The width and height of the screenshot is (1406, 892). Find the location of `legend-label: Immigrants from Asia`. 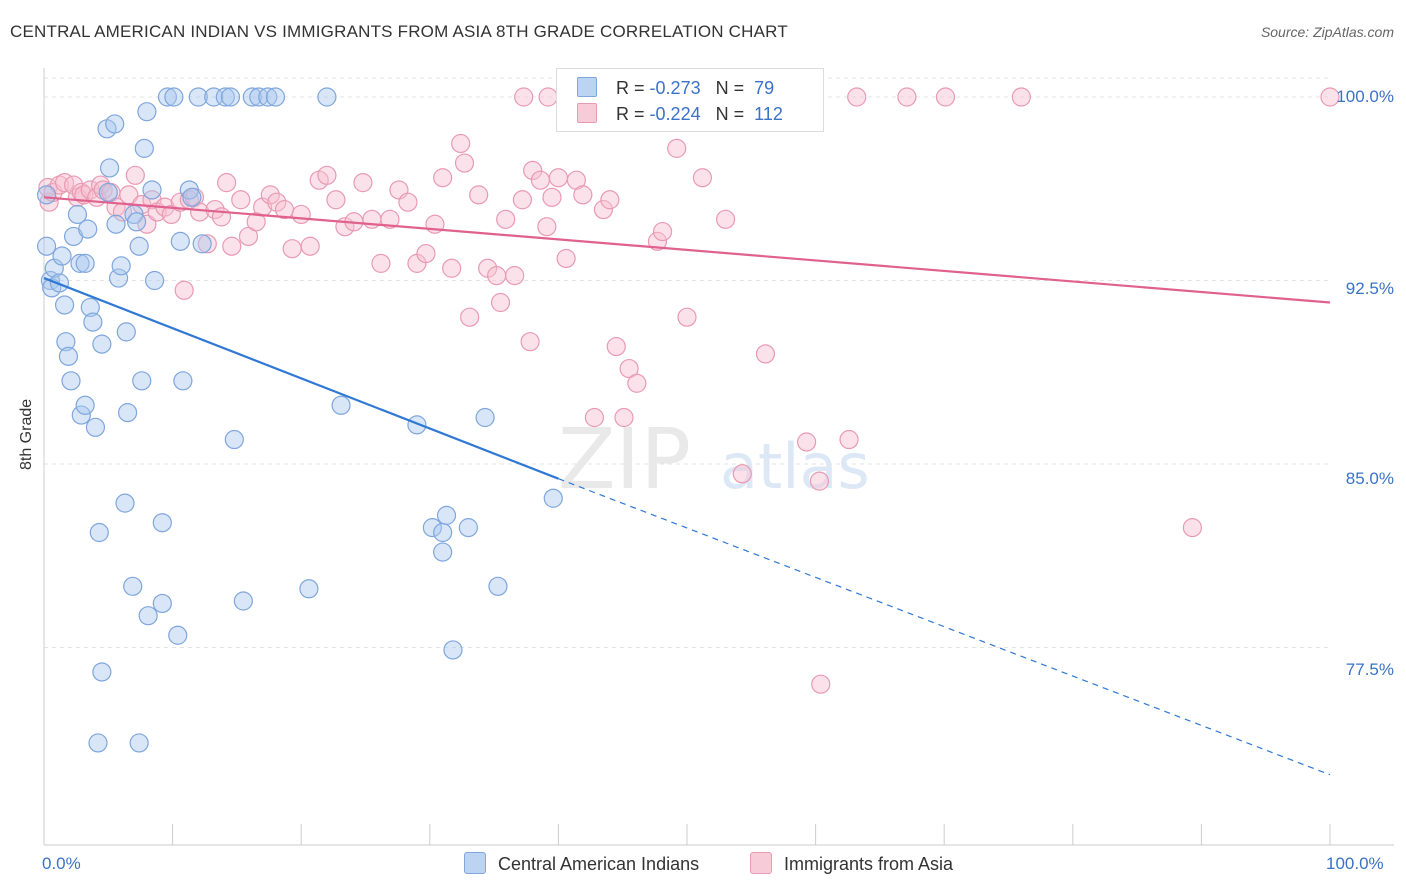

legend-label: Immigrants from Asia is located at coordinates (869, 864).